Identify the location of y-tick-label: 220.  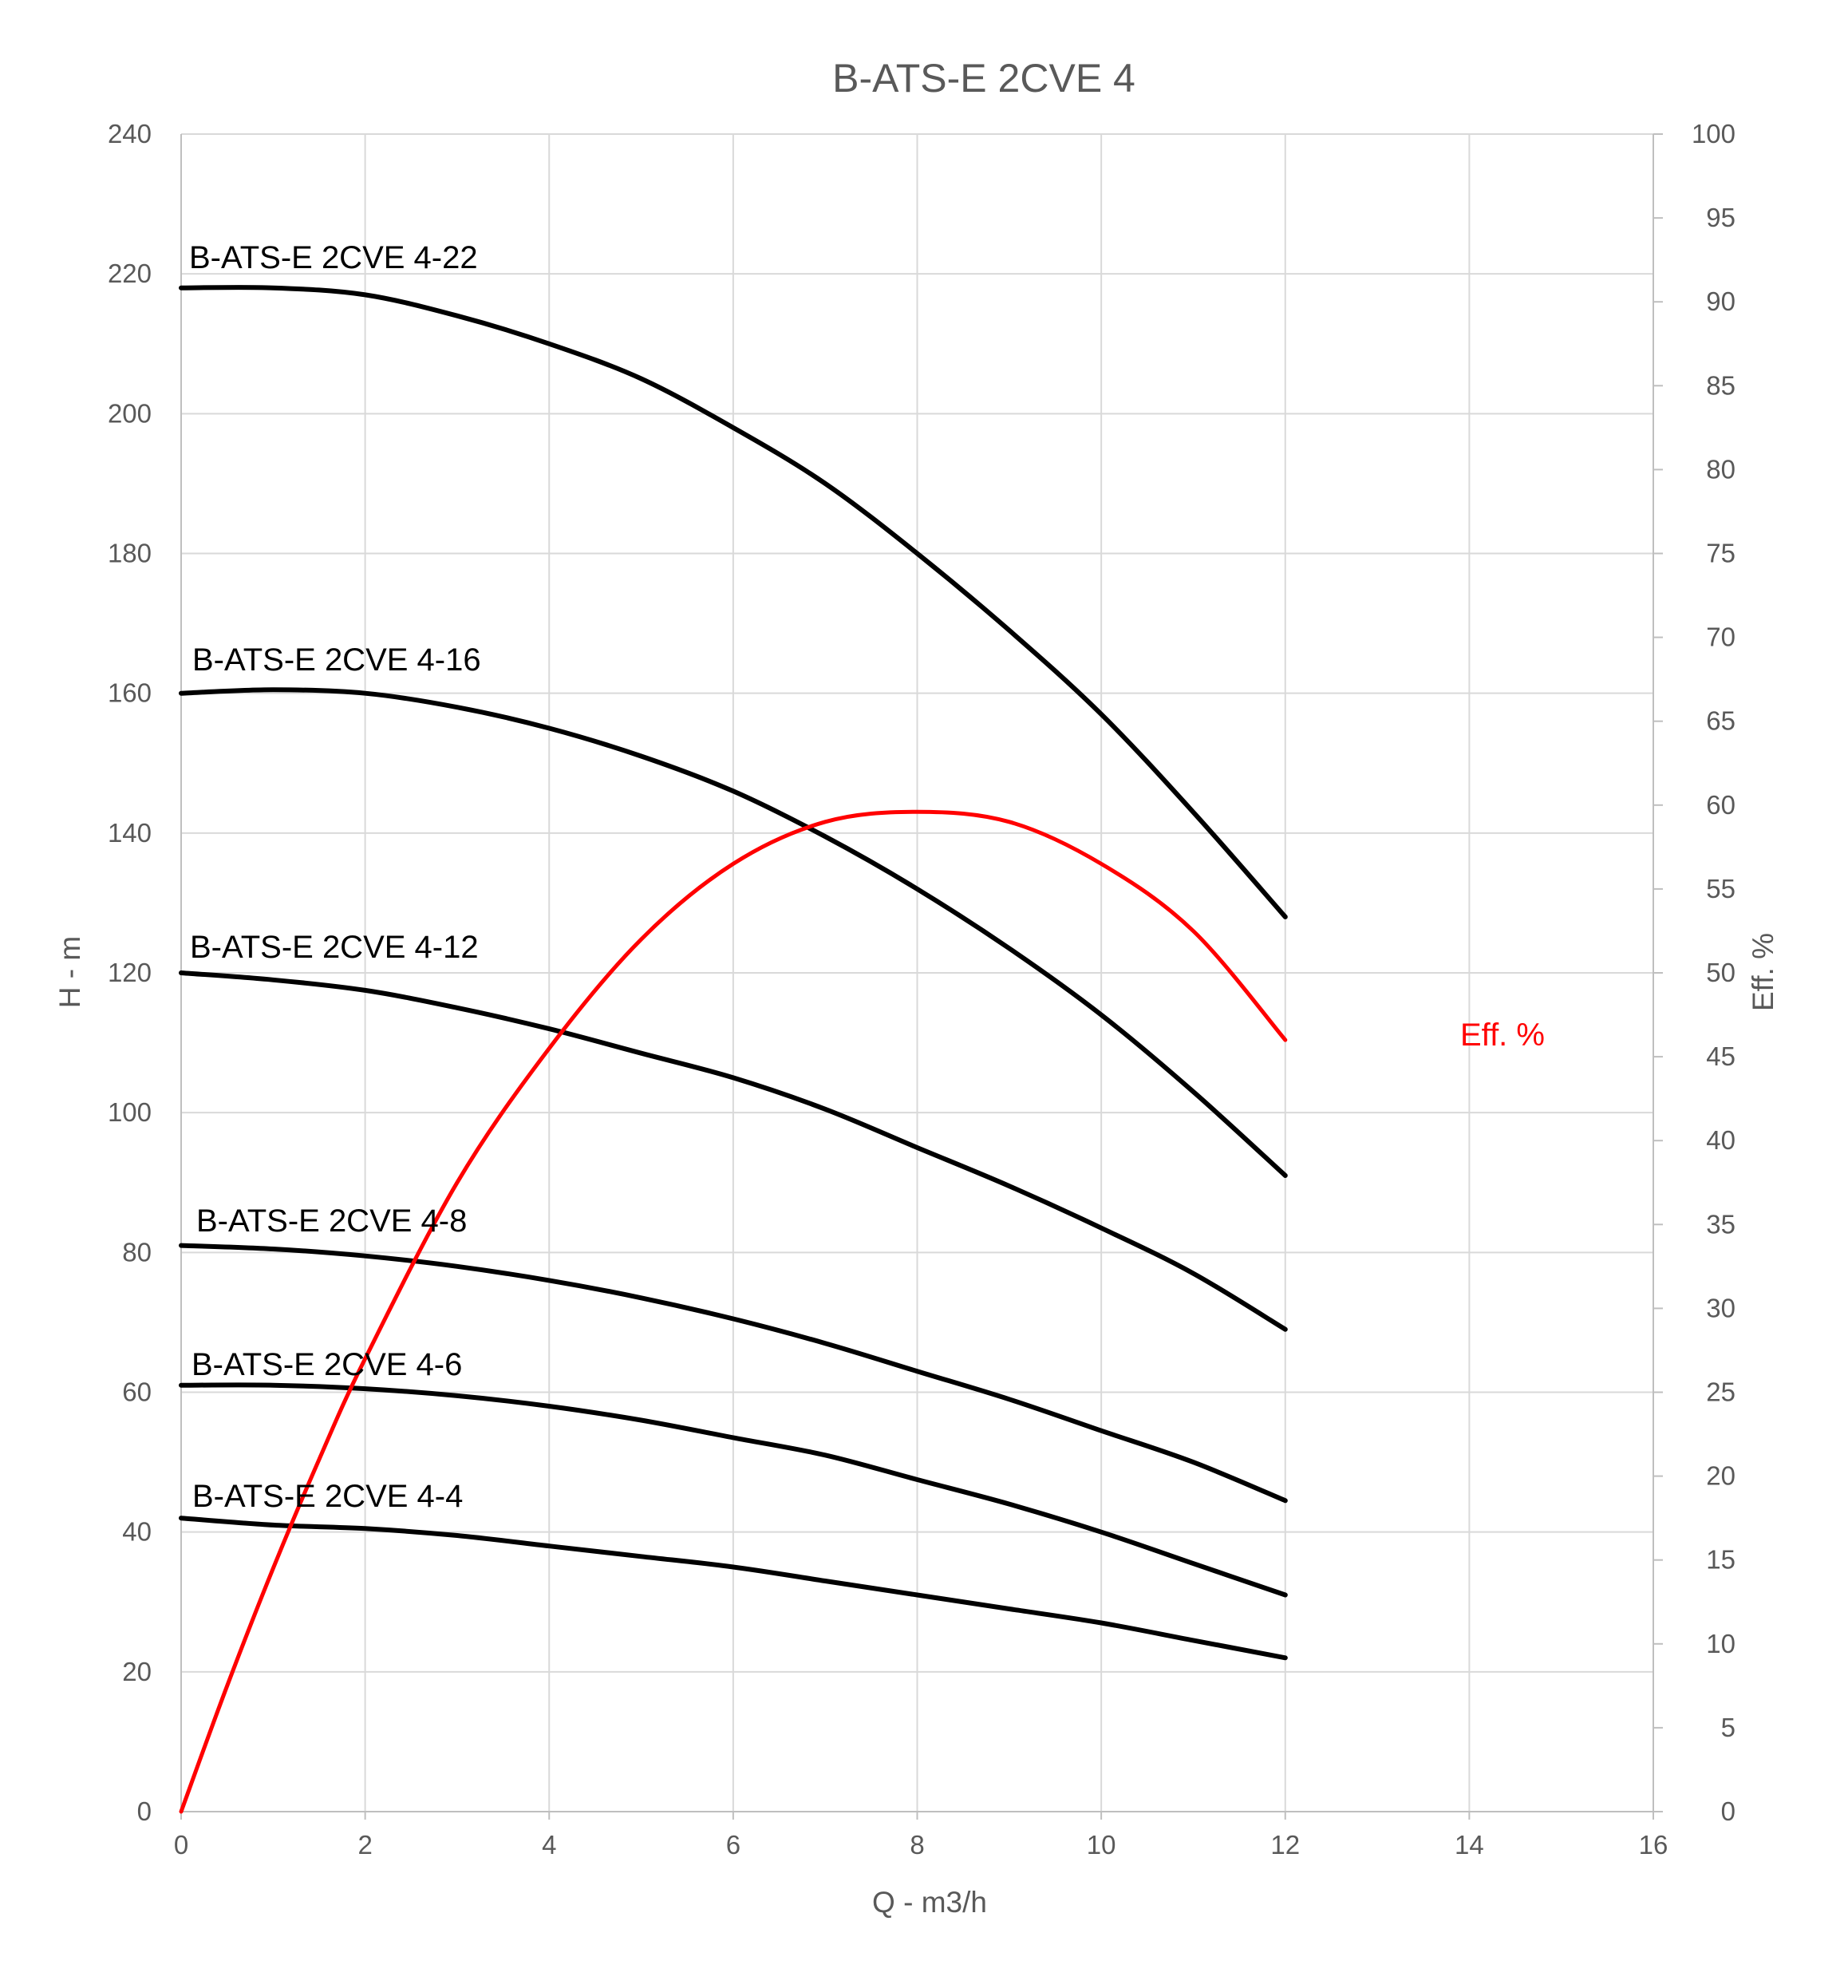
(130, 273).